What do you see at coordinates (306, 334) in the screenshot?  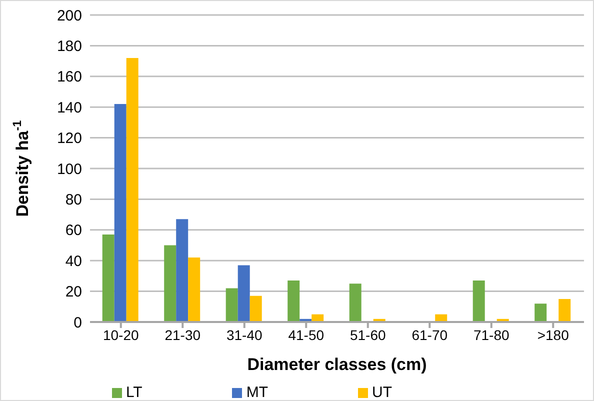 I see `x-tick-label: 41-50` at bounding box center [306, 334].